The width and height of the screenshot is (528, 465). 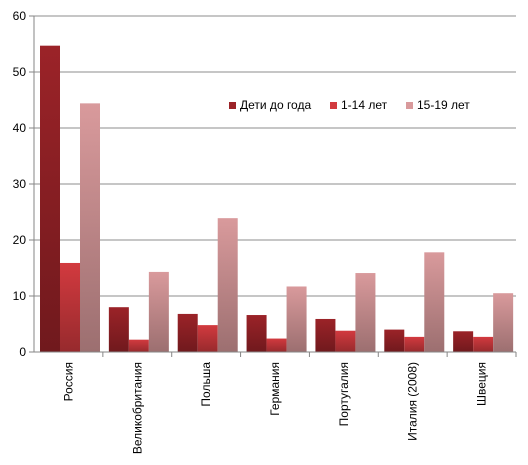 What do you see at coordinates (137, 408) in the screenshot?
I see `x-category-label: Великобритания` at bounding box center [137, 408].